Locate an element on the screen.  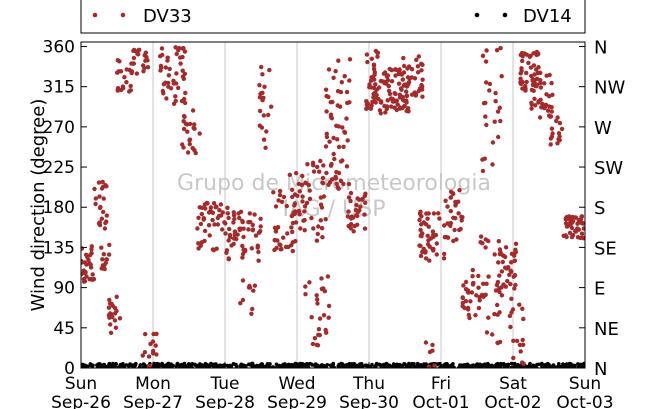
x-tick-label-day: Mon is located at coordinates (153, 384).